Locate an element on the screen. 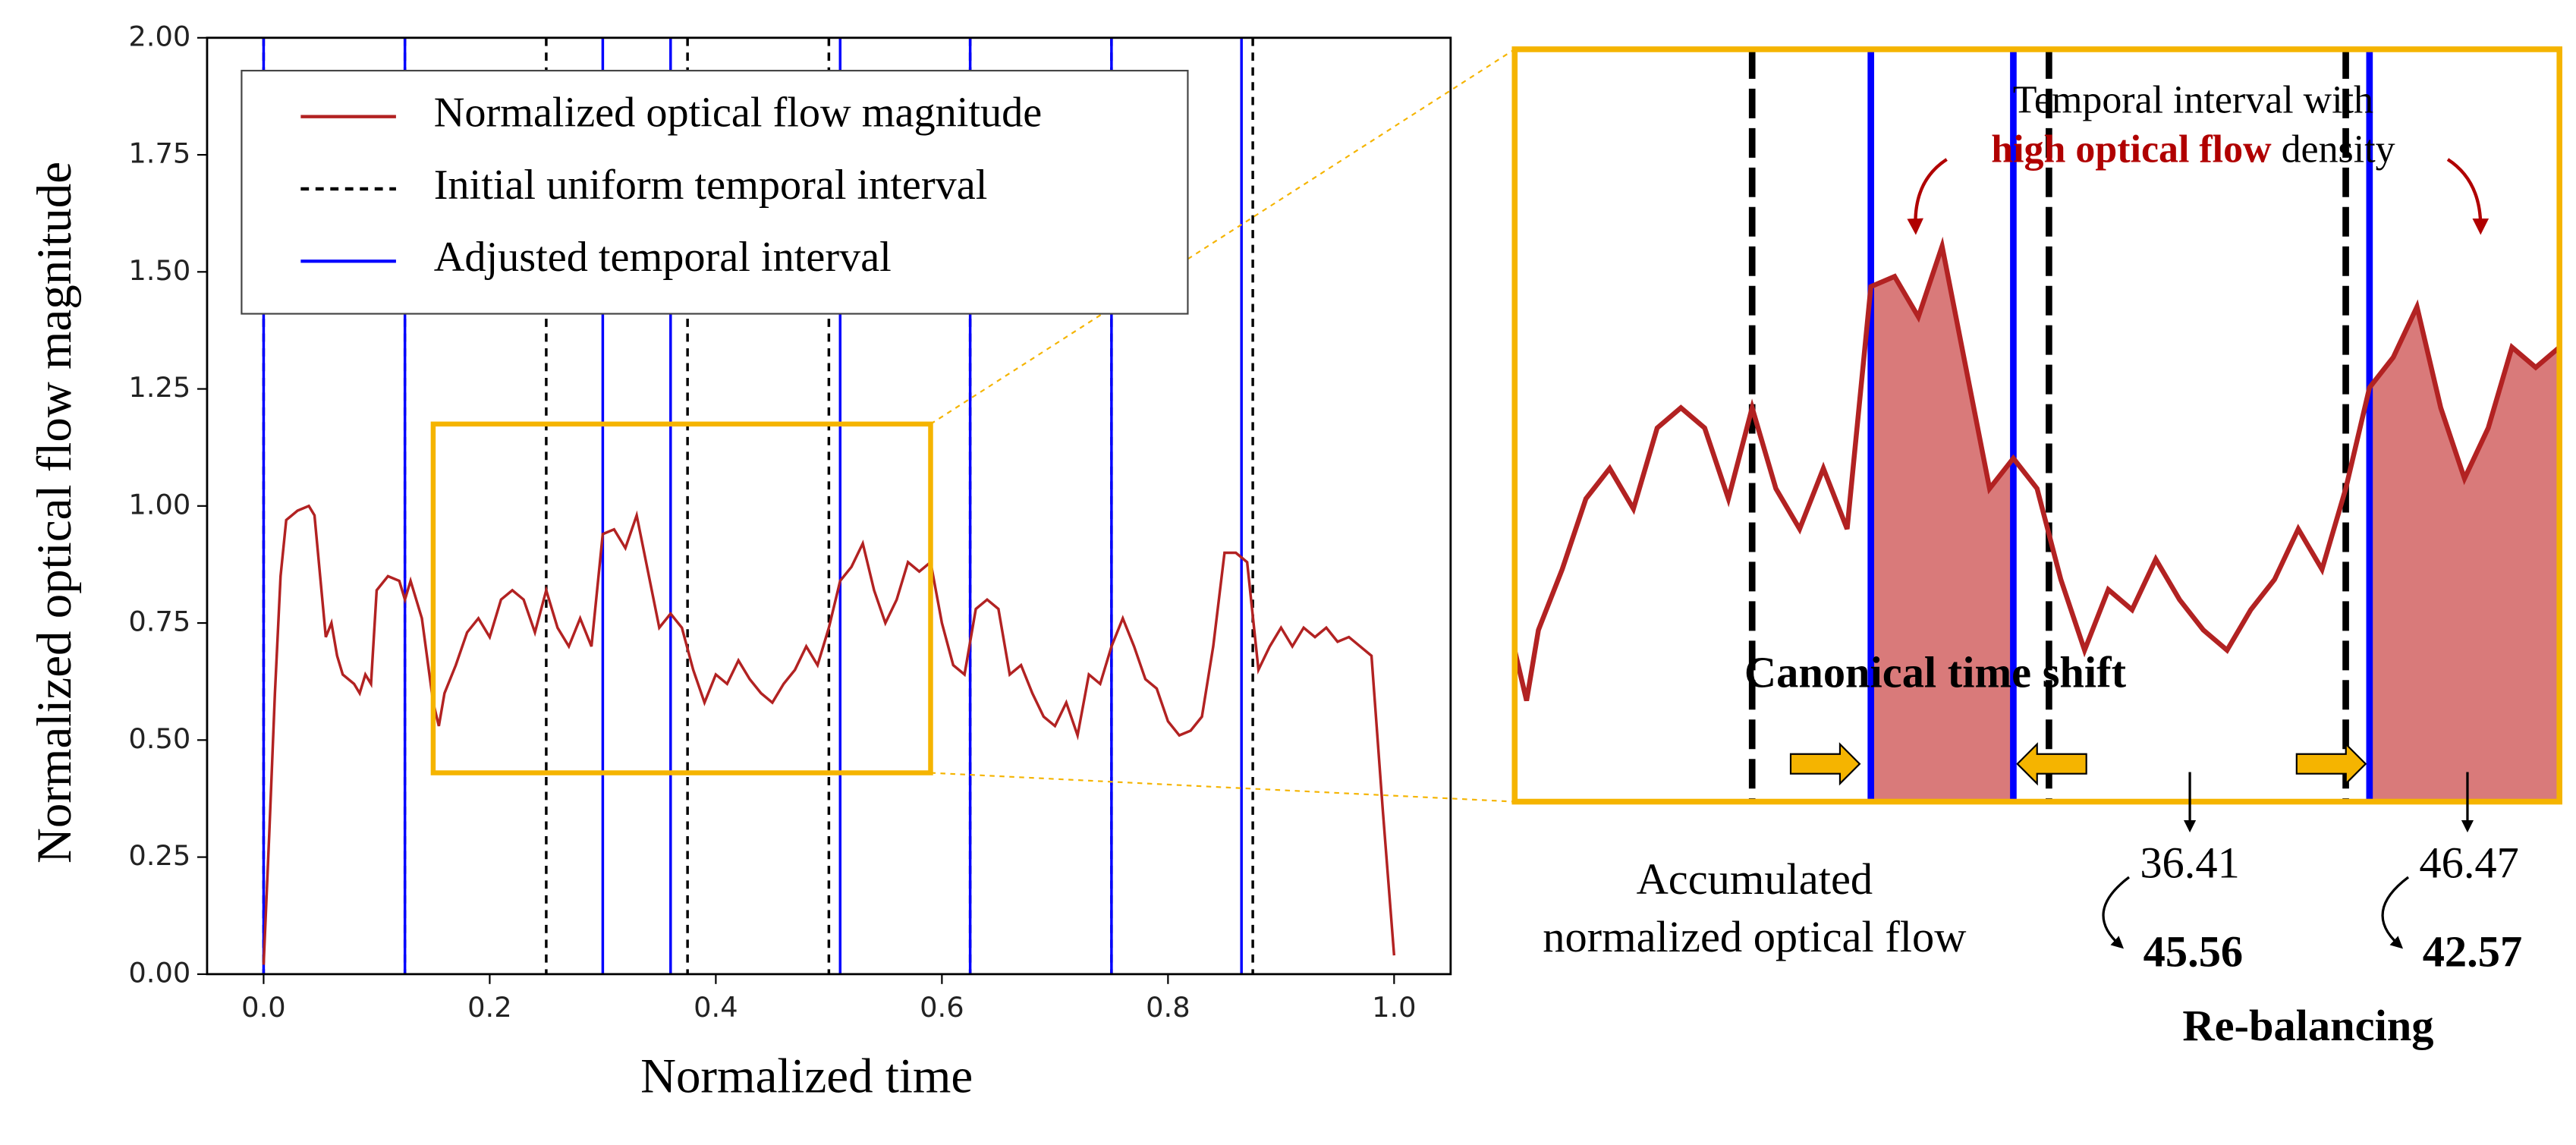 The image size is (2576, 1145). y-tick-label: 0.50 is located at coordinates (159, 738).